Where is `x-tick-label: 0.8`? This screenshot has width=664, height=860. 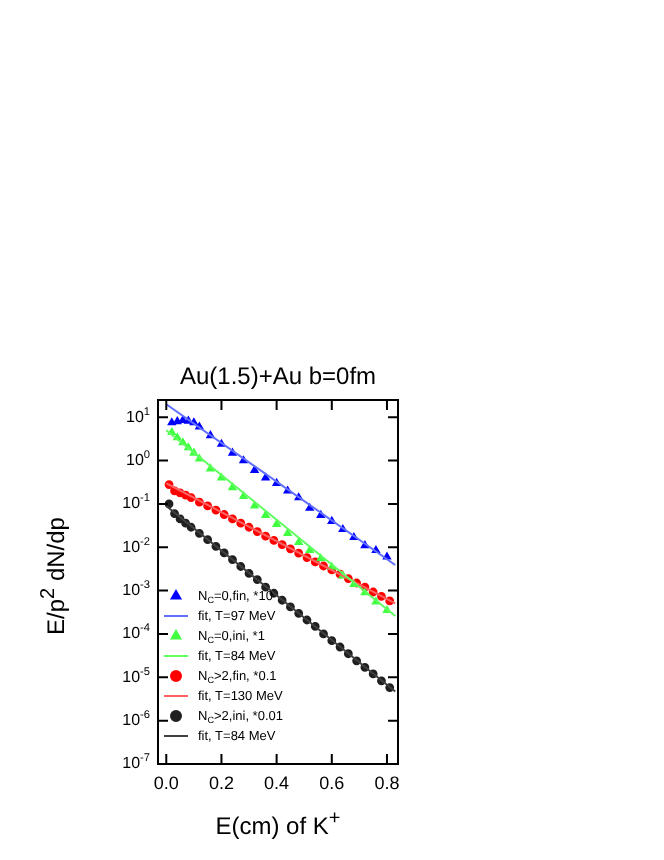 x-tick-label: 0.8 is located at coordinates (387, 782).